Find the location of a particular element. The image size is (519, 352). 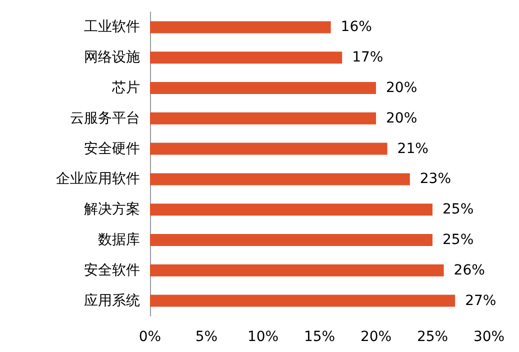

x-tick-label: 30% is located at coordinates (489, 337).